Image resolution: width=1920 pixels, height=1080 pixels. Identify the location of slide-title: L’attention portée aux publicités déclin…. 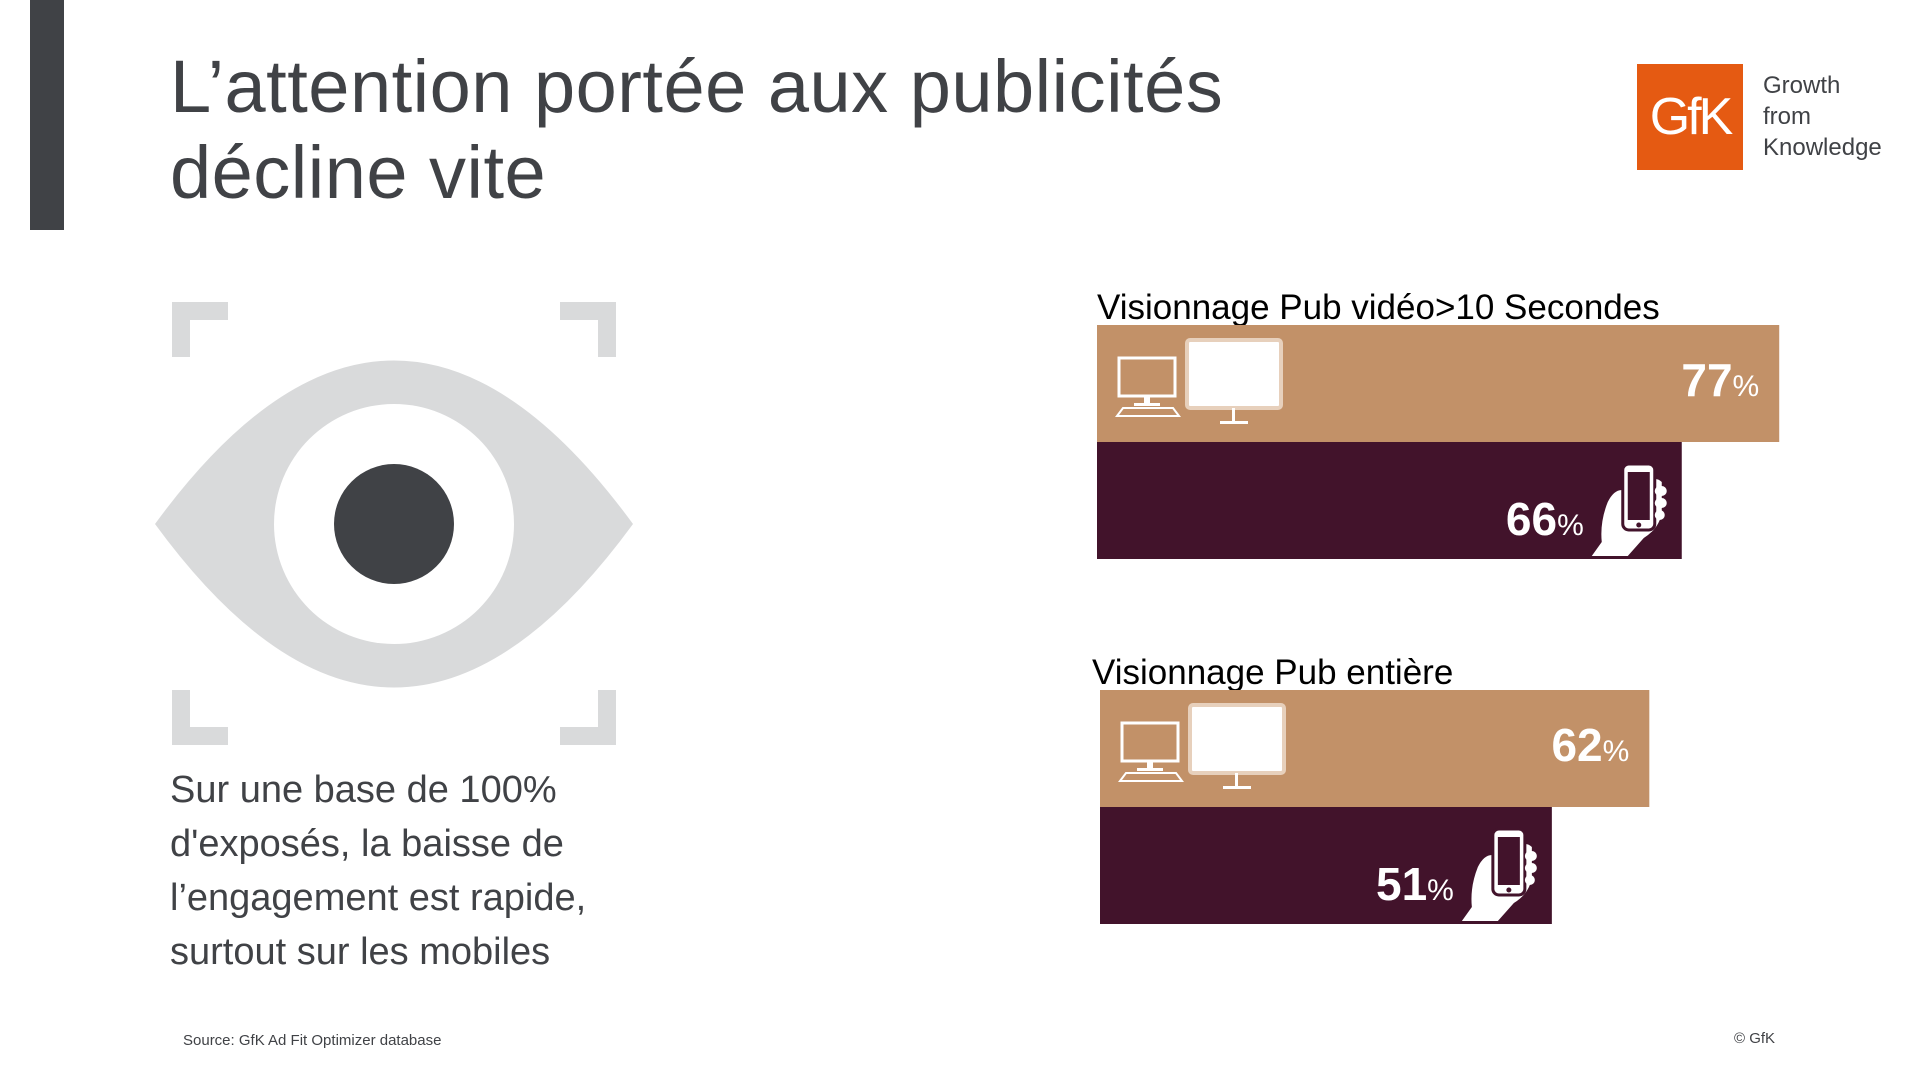
(720, 130).